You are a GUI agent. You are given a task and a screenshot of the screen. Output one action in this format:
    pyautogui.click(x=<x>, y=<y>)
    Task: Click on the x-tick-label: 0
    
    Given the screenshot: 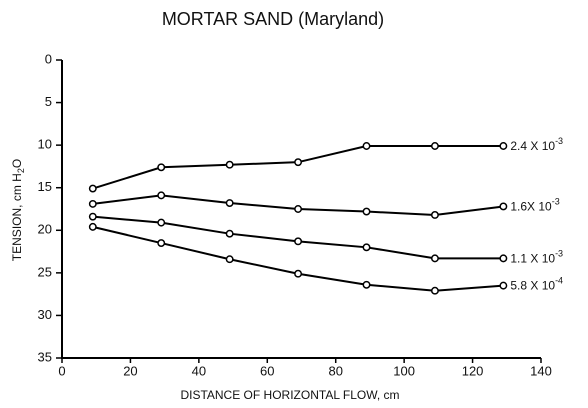 What is the action you would take?
    pyautogui.click(x=61, y=370)
    